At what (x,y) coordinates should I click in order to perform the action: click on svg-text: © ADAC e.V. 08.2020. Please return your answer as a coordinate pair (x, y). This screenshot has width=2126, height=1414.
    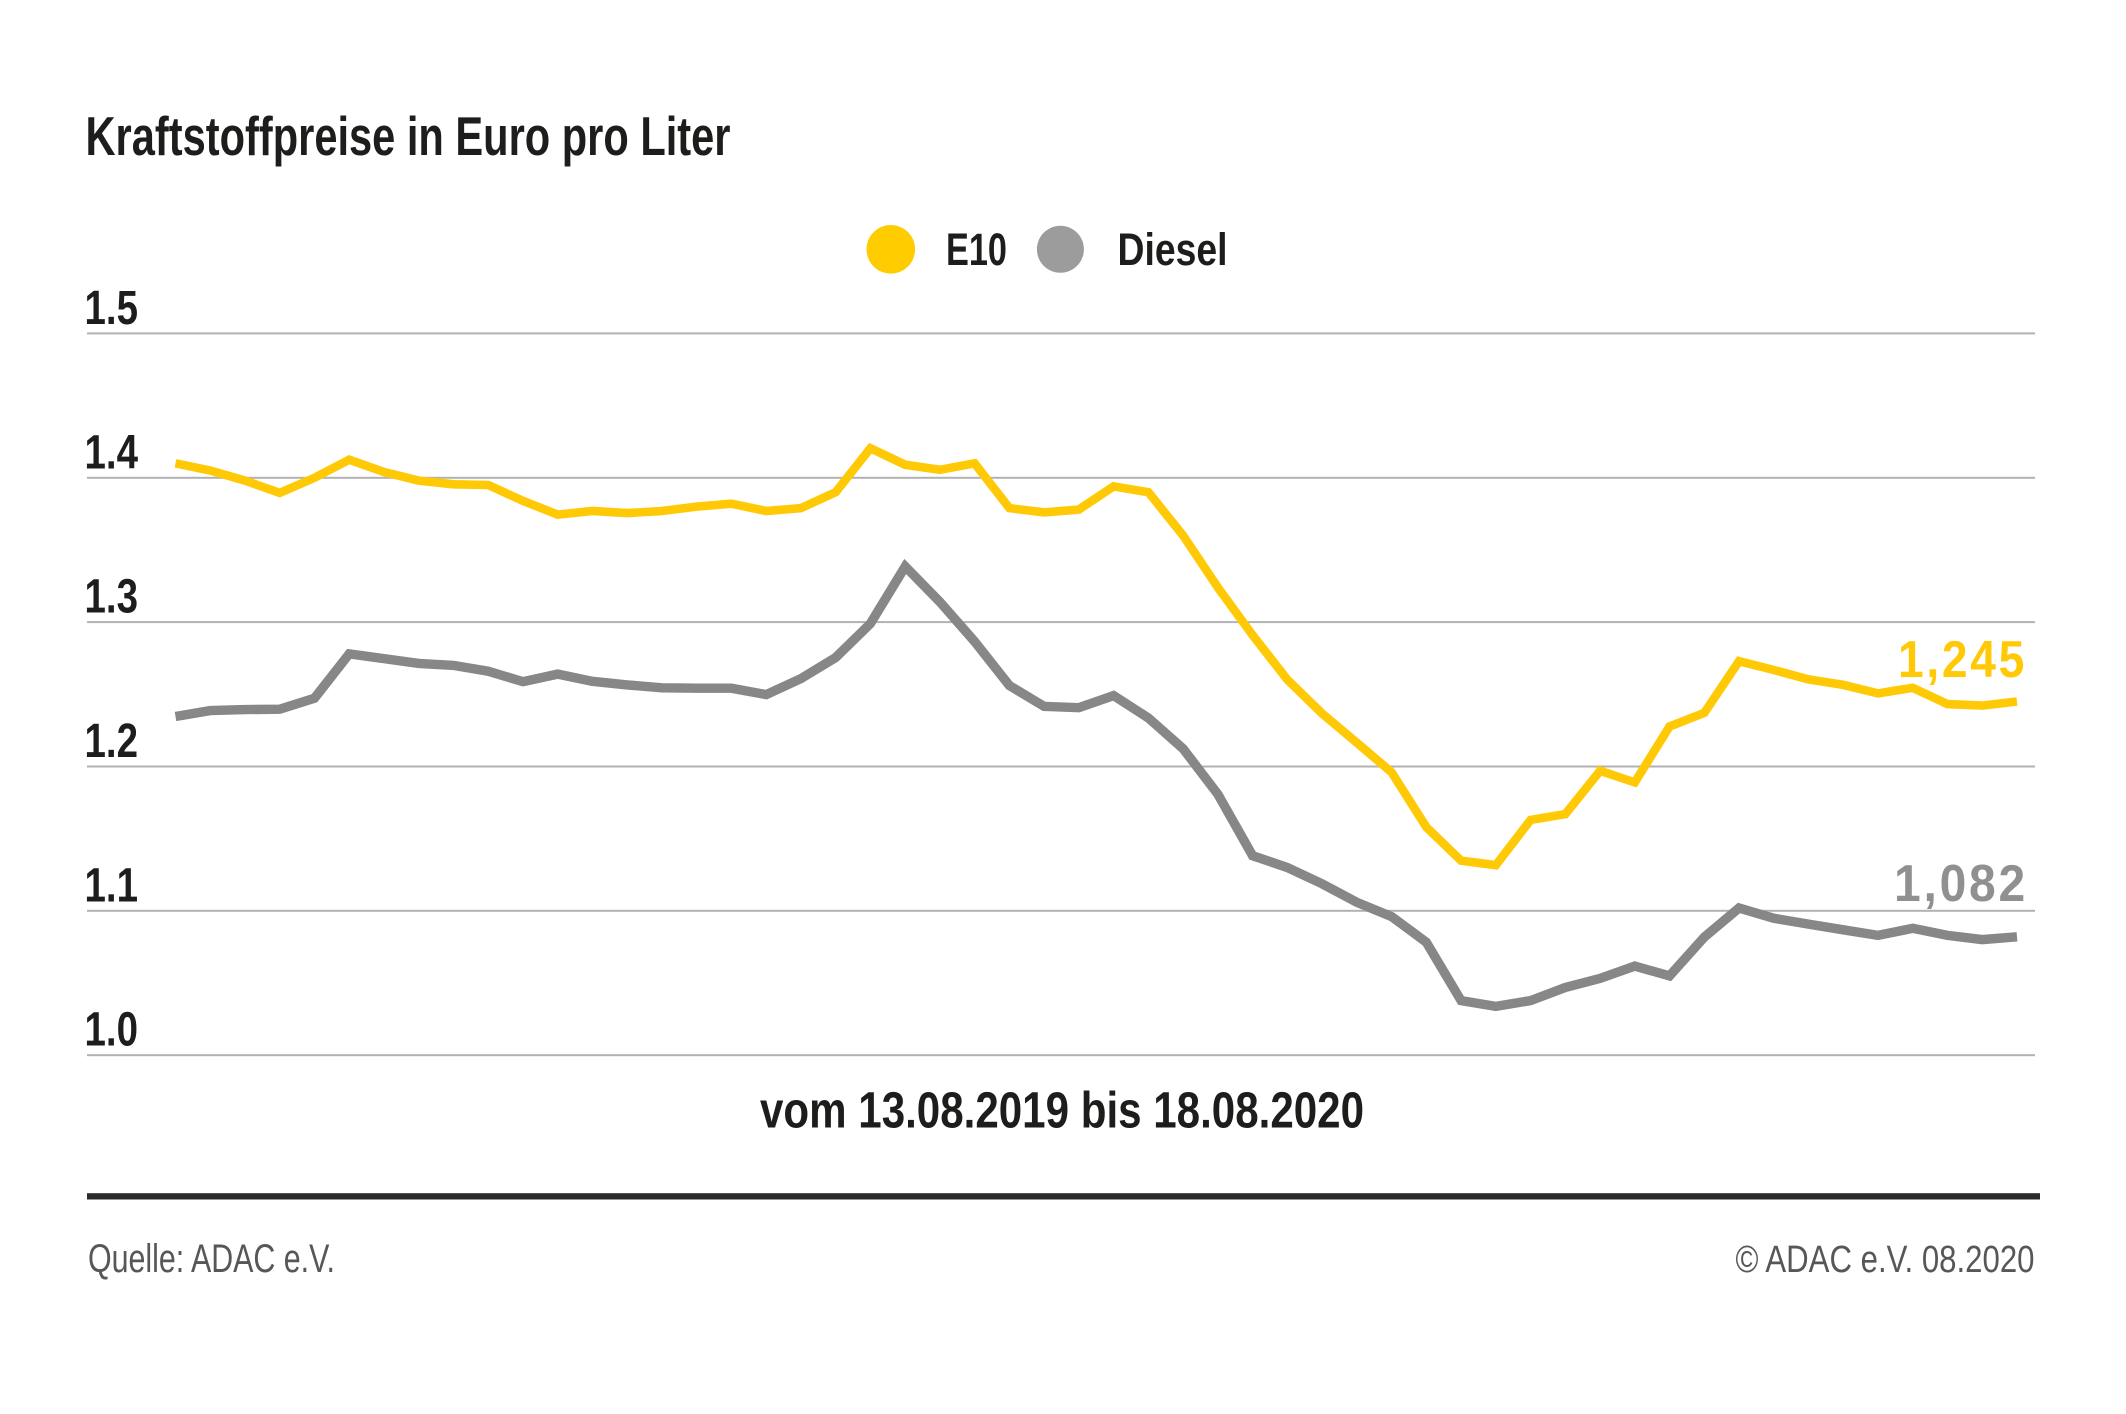
    Looking at the image, I should click on (1885, 1260).